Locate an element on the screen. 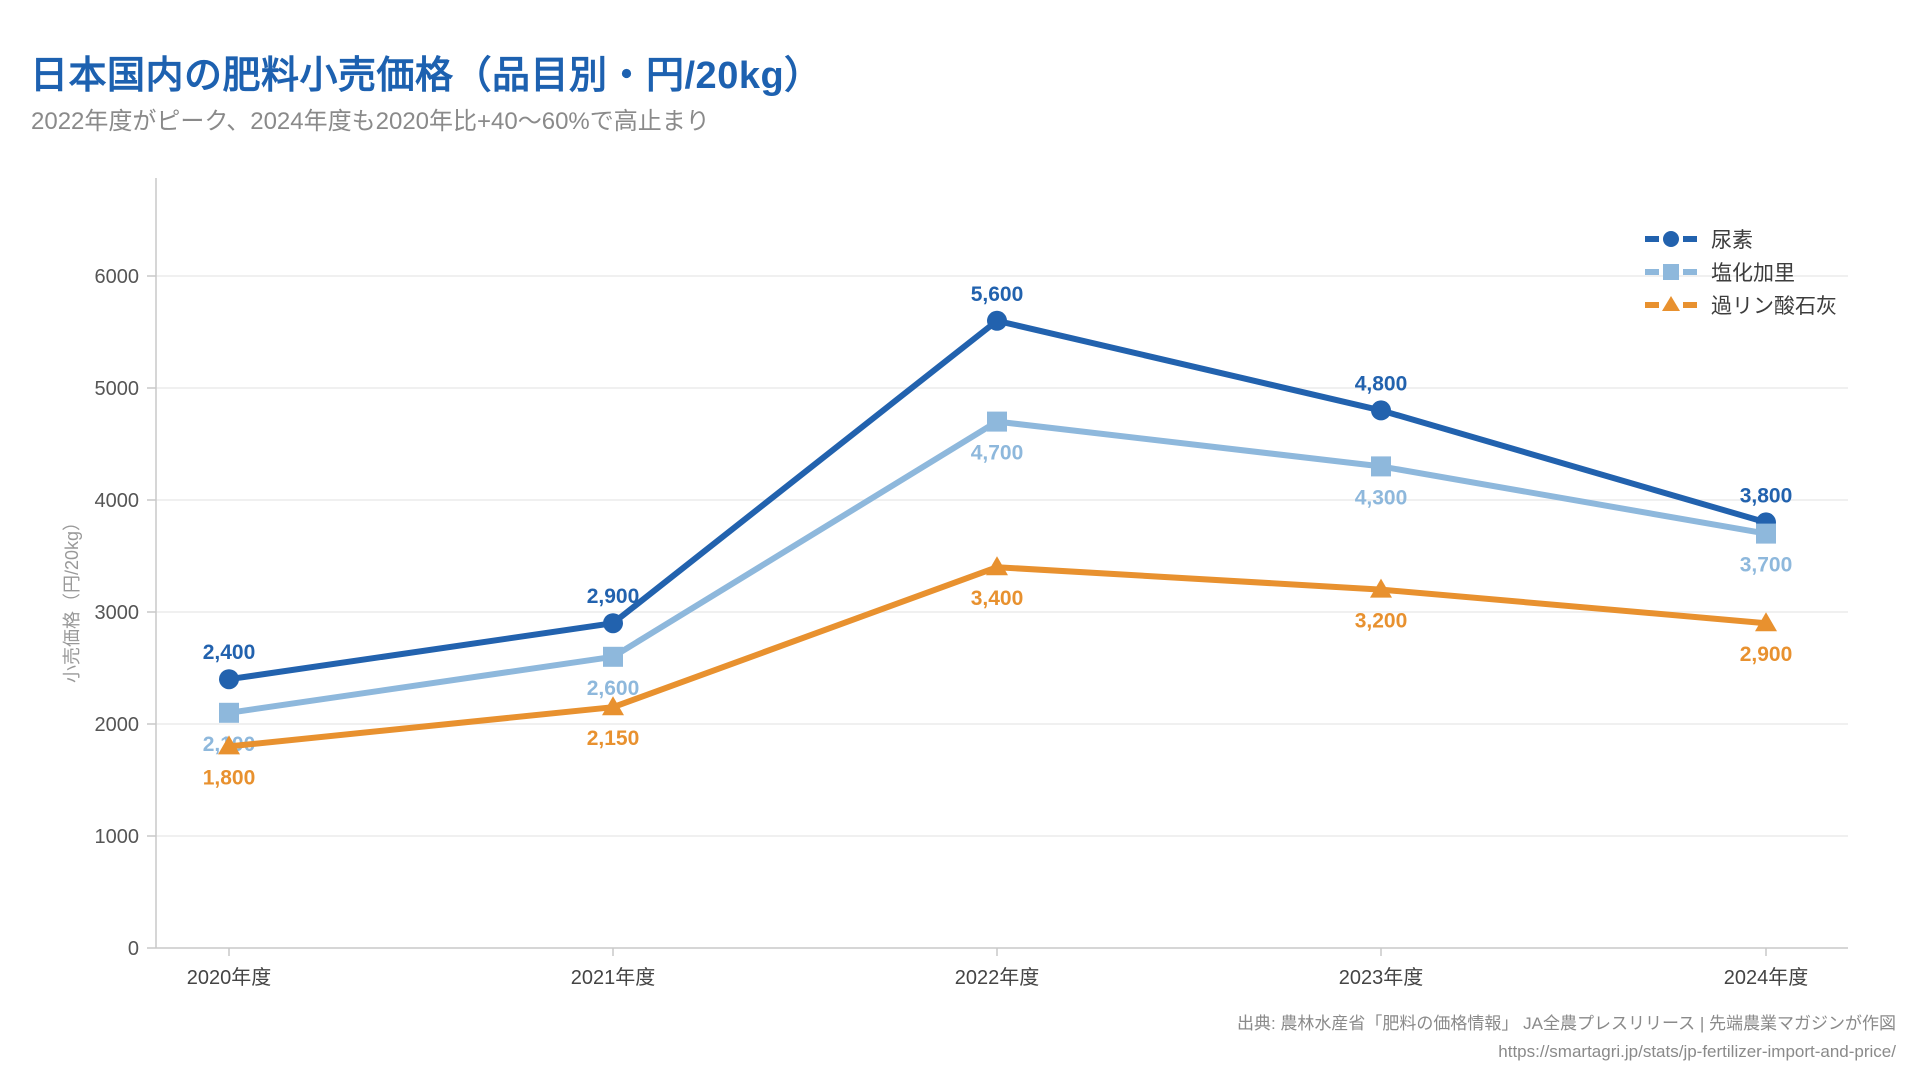 The height and width of the screenshot is (1080, 1920). y-tick-label-1000: 1000 is located at coordinates (117, 837).